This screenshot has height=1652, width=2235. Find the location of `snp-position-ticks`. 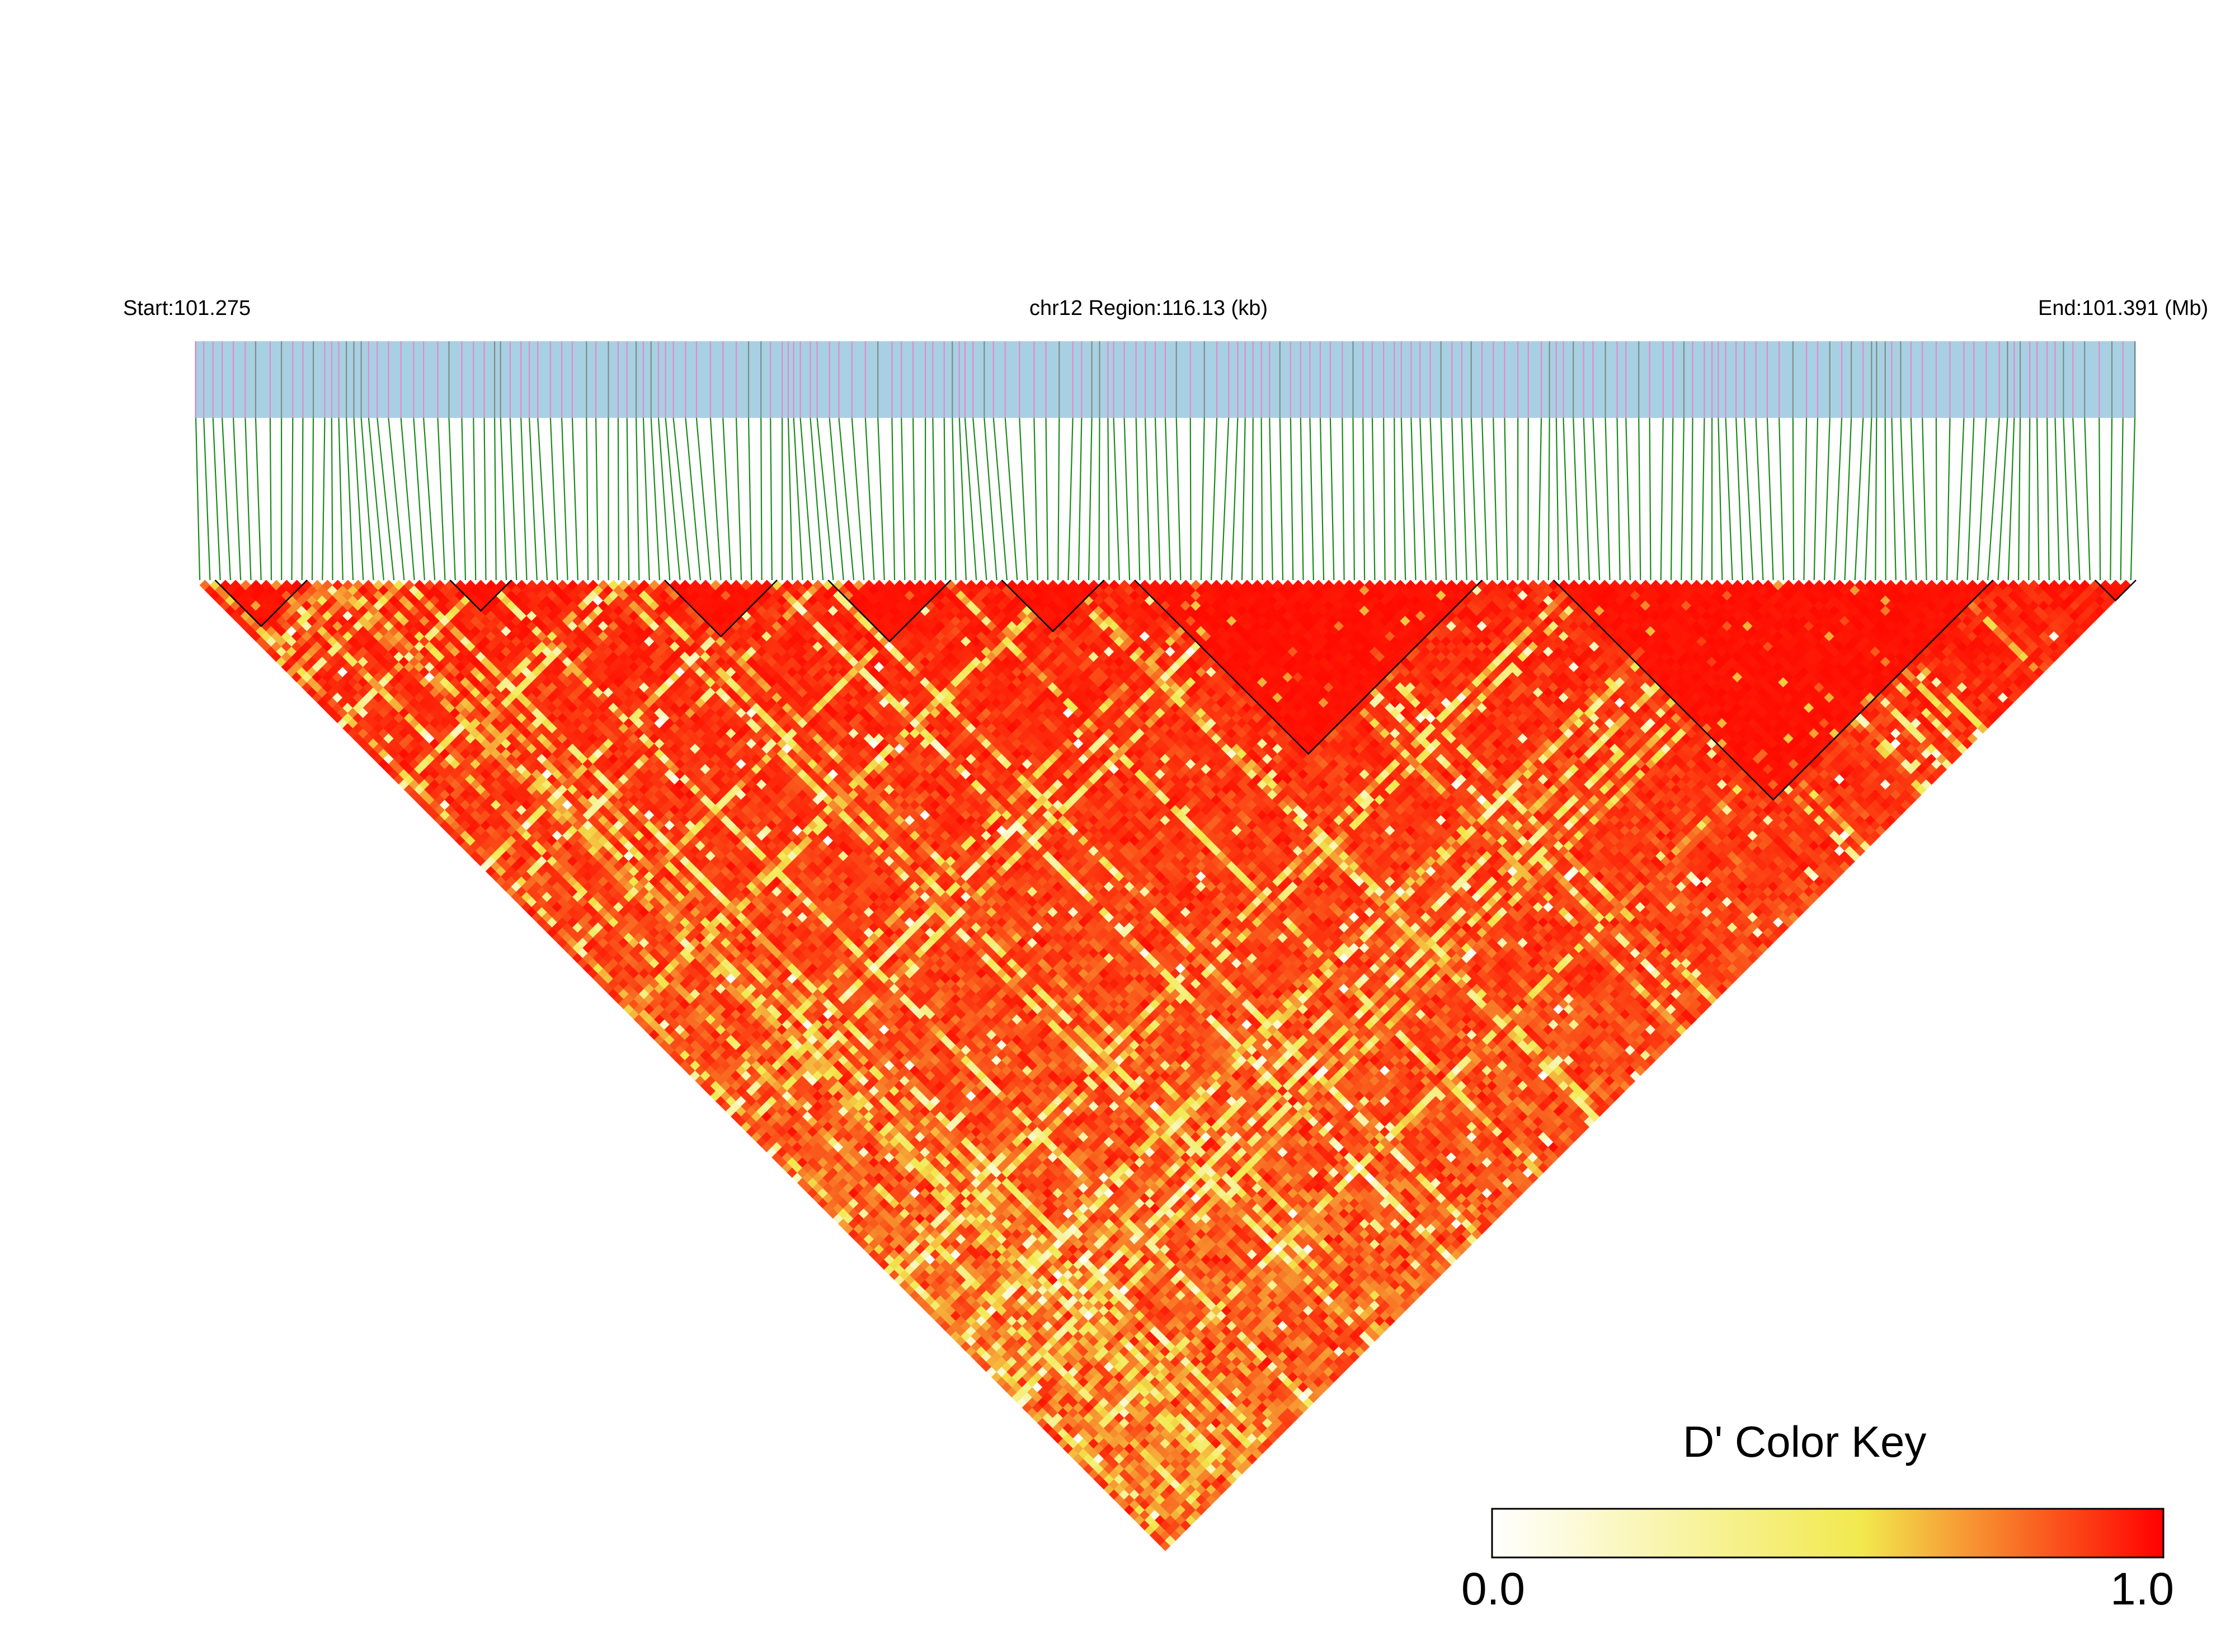

snp-position-ticks is located at coordinates (1165, 379).